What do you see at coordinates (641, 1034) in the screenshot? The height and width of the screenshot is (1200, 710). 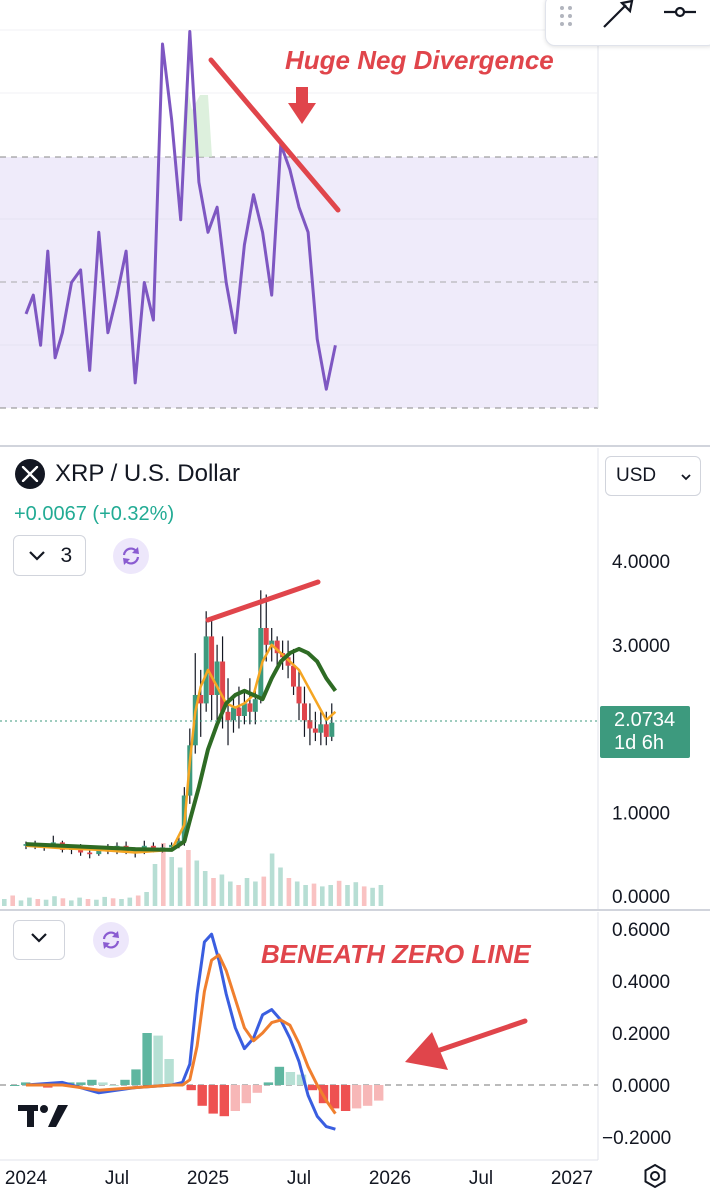 I see `macd-tick-label: 0.2000` at bounding box center [641, 1034].